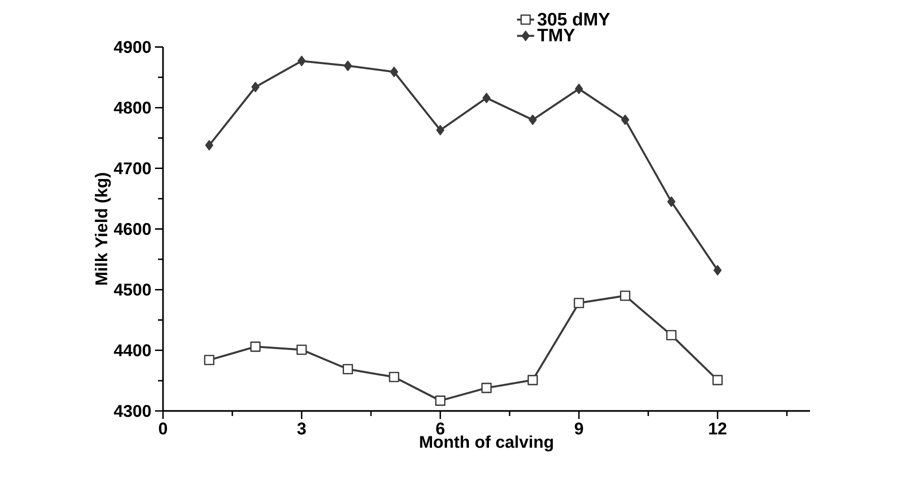  Describe the element at coordinates (574, 19) in the screenshot. I see `legend-label: 305 dMY` at that location.